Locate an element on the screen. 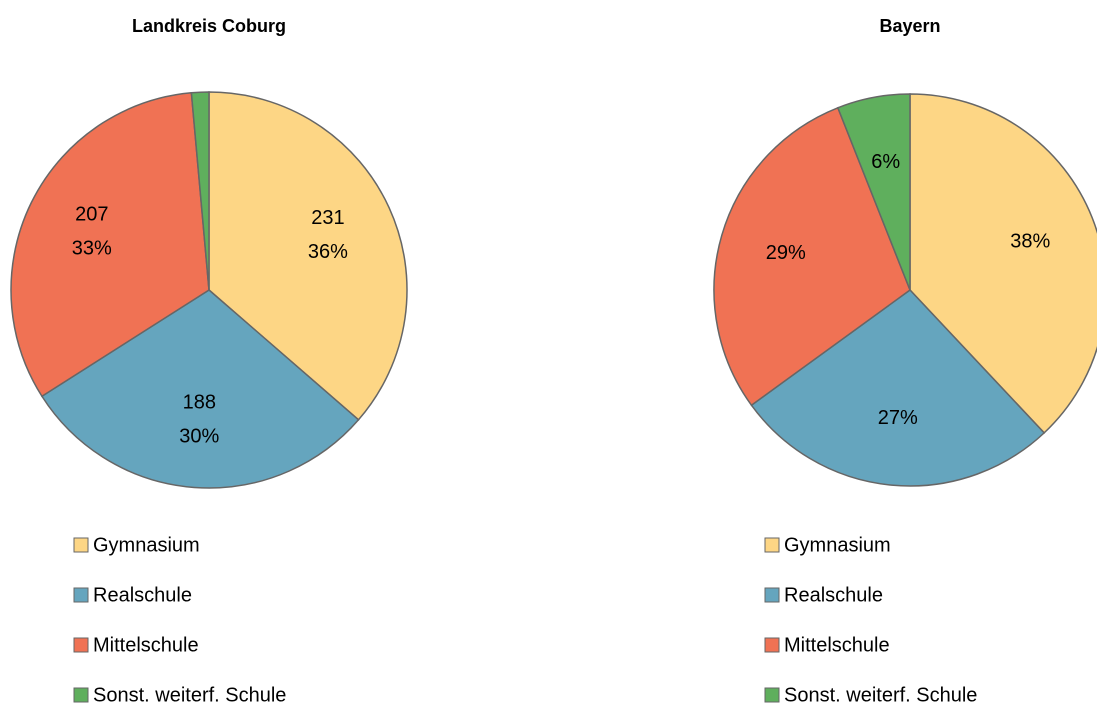 This screenshot has height=711, width=1097. data-label: 33% is located at coordinates (92, 249).